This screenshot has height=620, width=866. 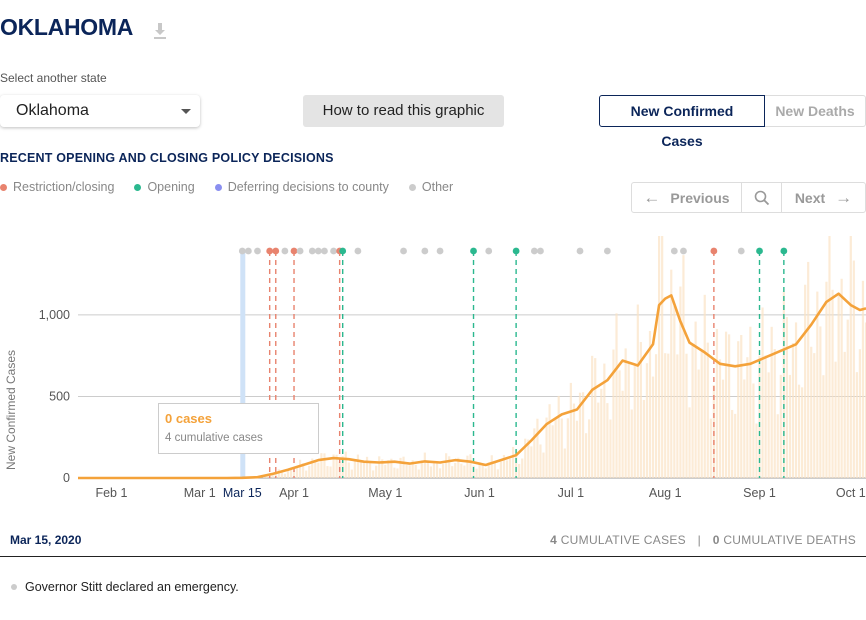 I want to click on metric-toggle: New Confirmed Cases New Deaths, so click(x=732, y=122).